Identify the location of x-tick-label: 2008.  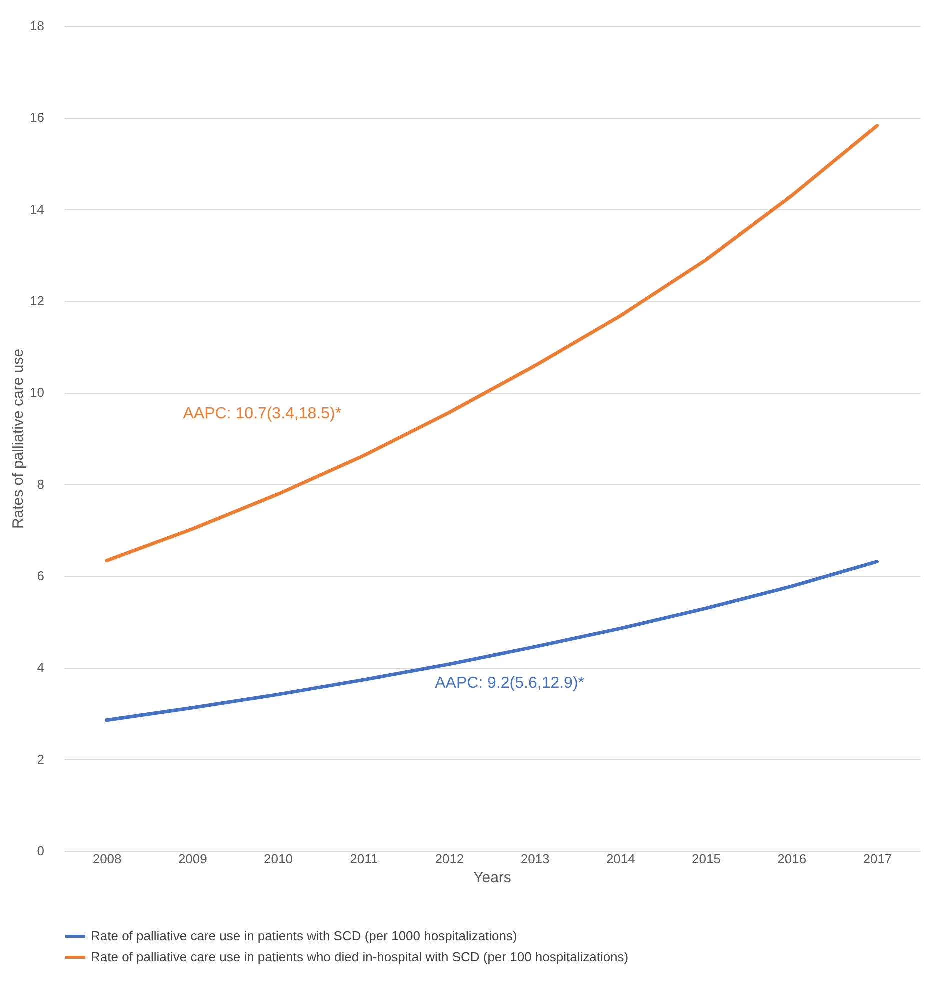
(107, 859).